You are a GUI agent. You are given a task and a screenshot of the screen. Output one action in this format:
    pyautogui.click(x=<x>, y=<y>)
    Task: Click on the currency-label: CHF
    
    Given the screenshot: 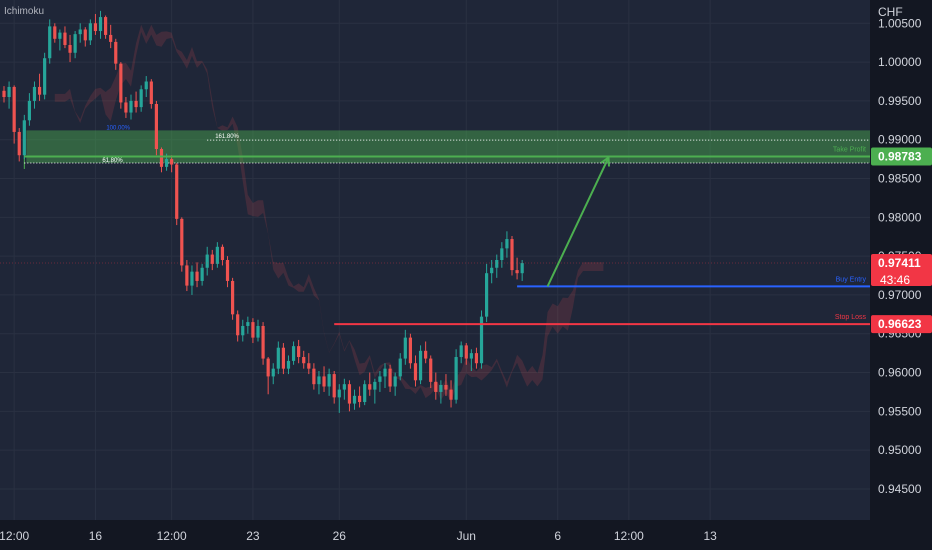 What is the action you would take?
    pyautogui.click(x=890, y=12)
    